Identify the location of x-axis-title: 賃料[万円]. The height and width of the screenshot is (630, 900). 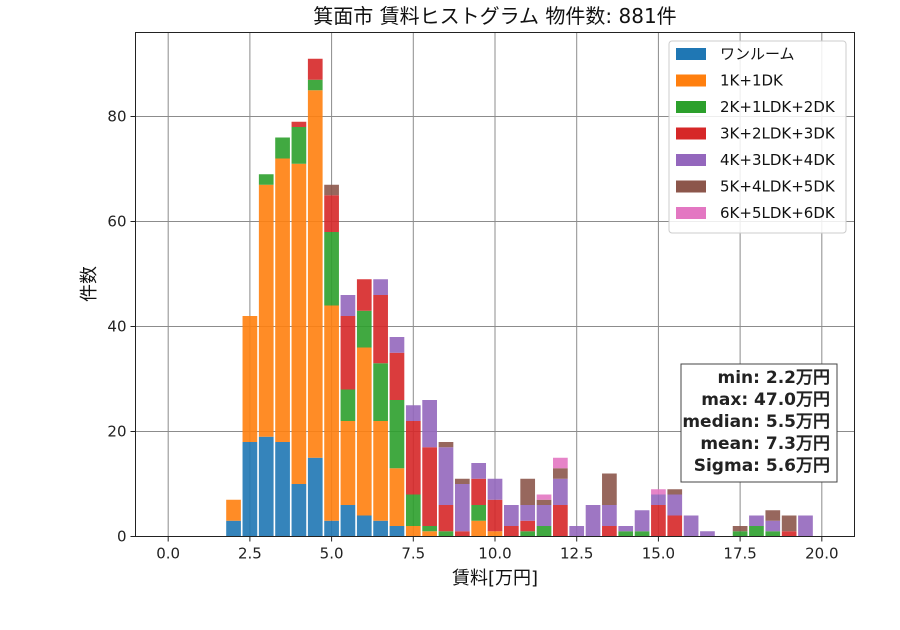
(495, 578).